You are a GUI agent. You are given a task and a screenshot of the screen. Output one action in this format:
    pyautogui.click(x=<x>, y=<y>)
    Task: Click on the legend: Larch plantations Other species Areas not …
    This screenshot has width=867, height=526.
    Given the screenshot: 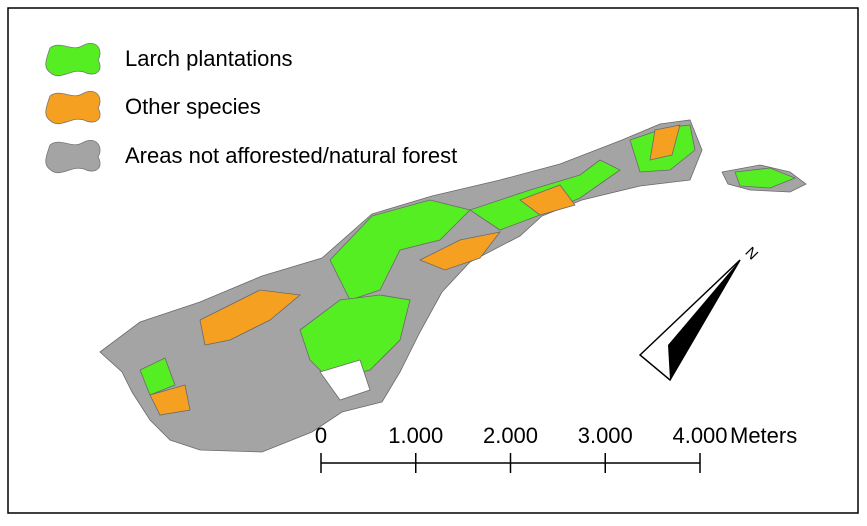 What is the action you would take?
    pyautogui.click(x=251, y=108)
    